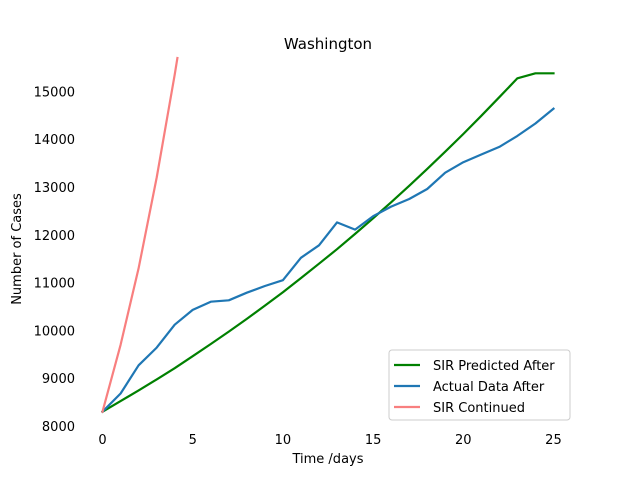  I want to click on x-axis-ticks: 0 5 10 15 20 25, so click(329, 440).